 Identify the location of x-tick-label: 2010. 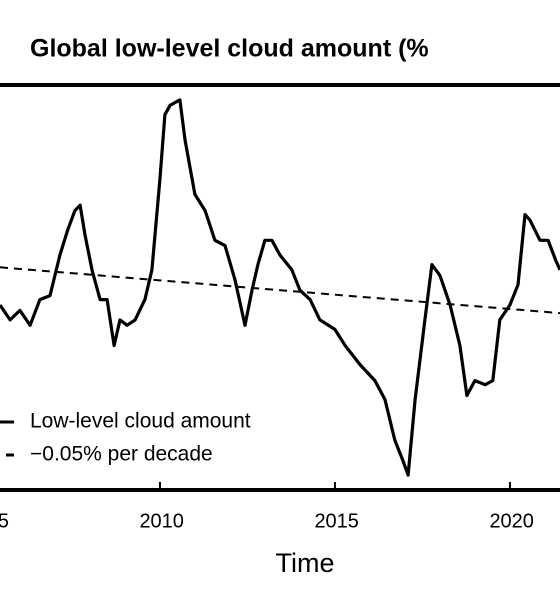
(161, 521).